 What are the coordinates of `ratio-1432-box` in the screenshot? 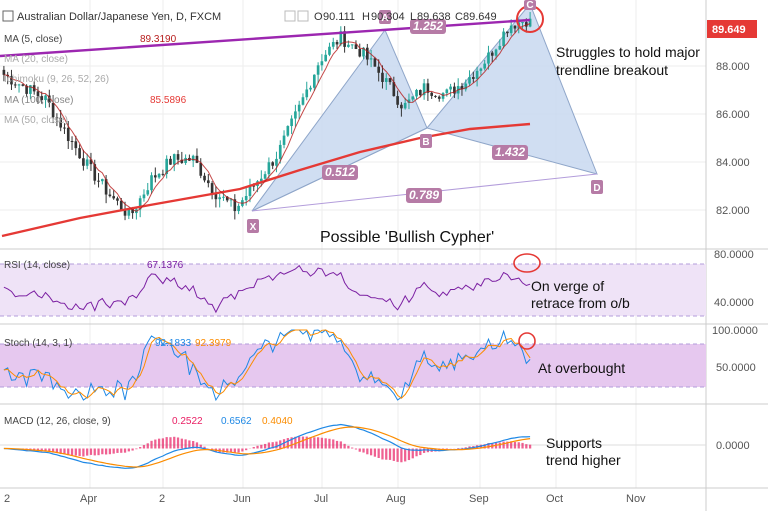 It's located at (510, 152).